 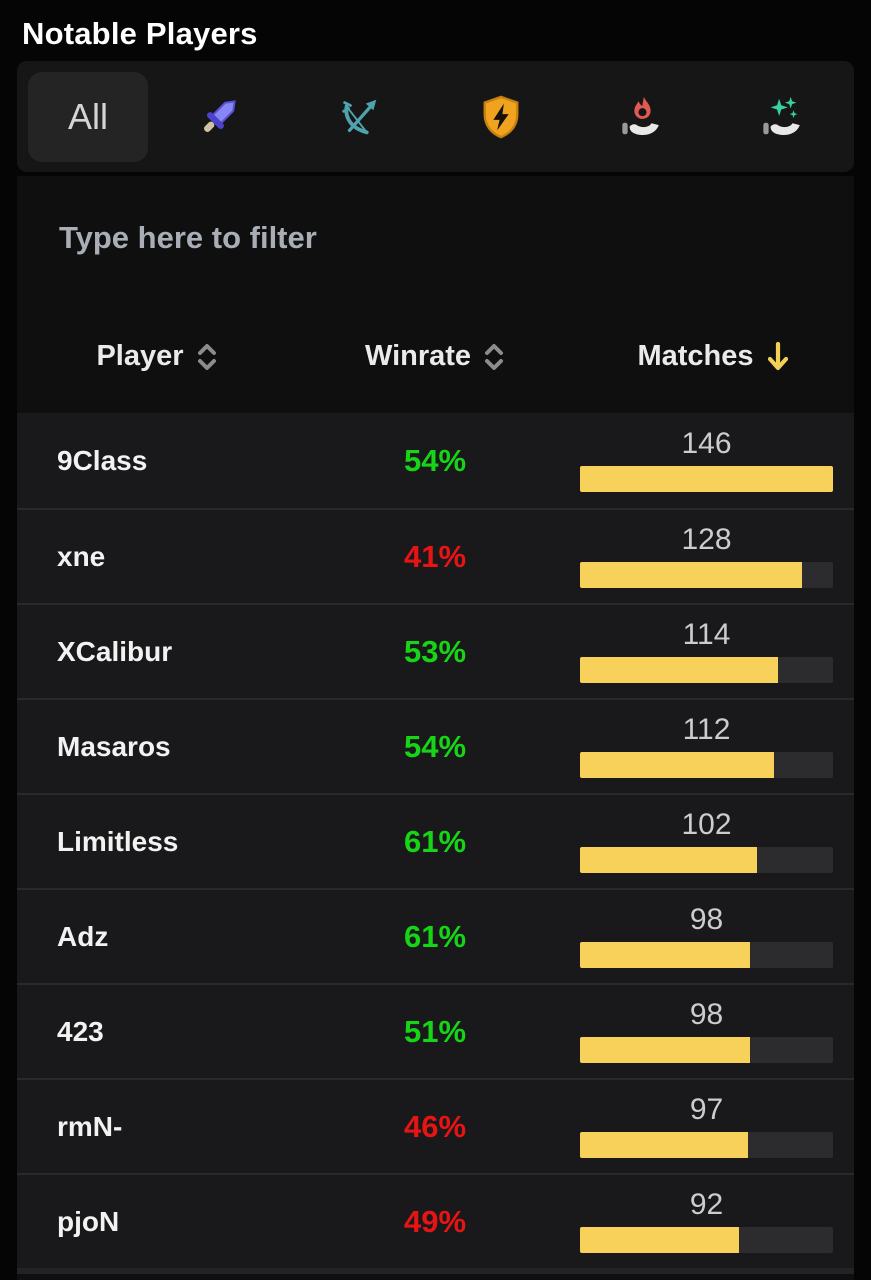 I want to click on player-name: pjoN, so click(x=88, y=1221).